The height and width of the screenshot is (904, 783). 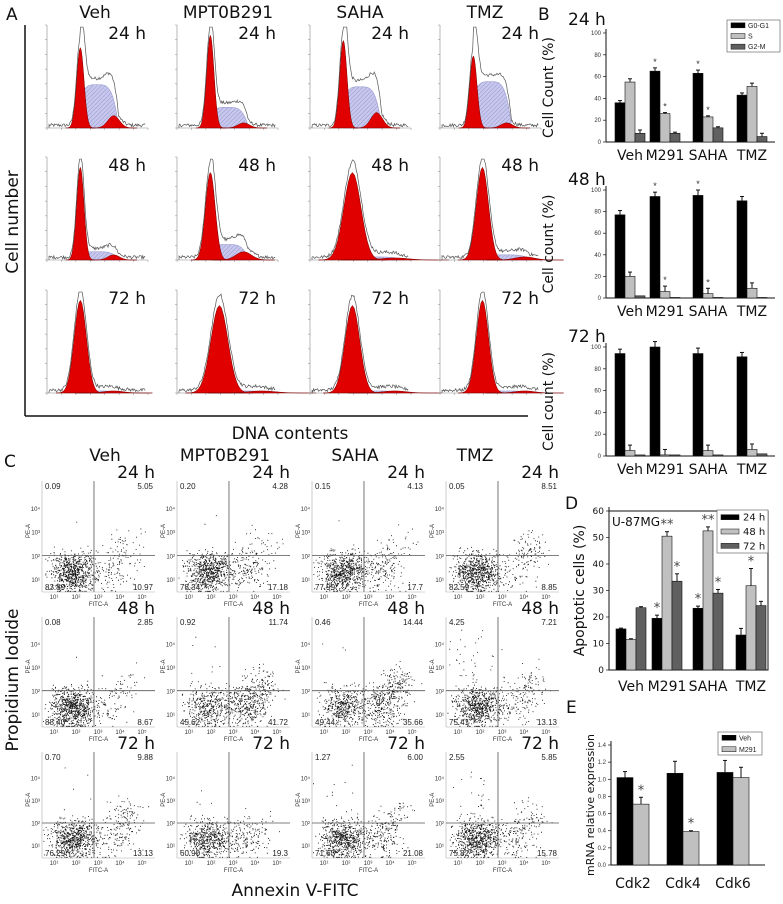 What do you see at coordinates (597, 413) in the screenshot?
I see `y-tick-label: 40` at bounding box center [597, 413].